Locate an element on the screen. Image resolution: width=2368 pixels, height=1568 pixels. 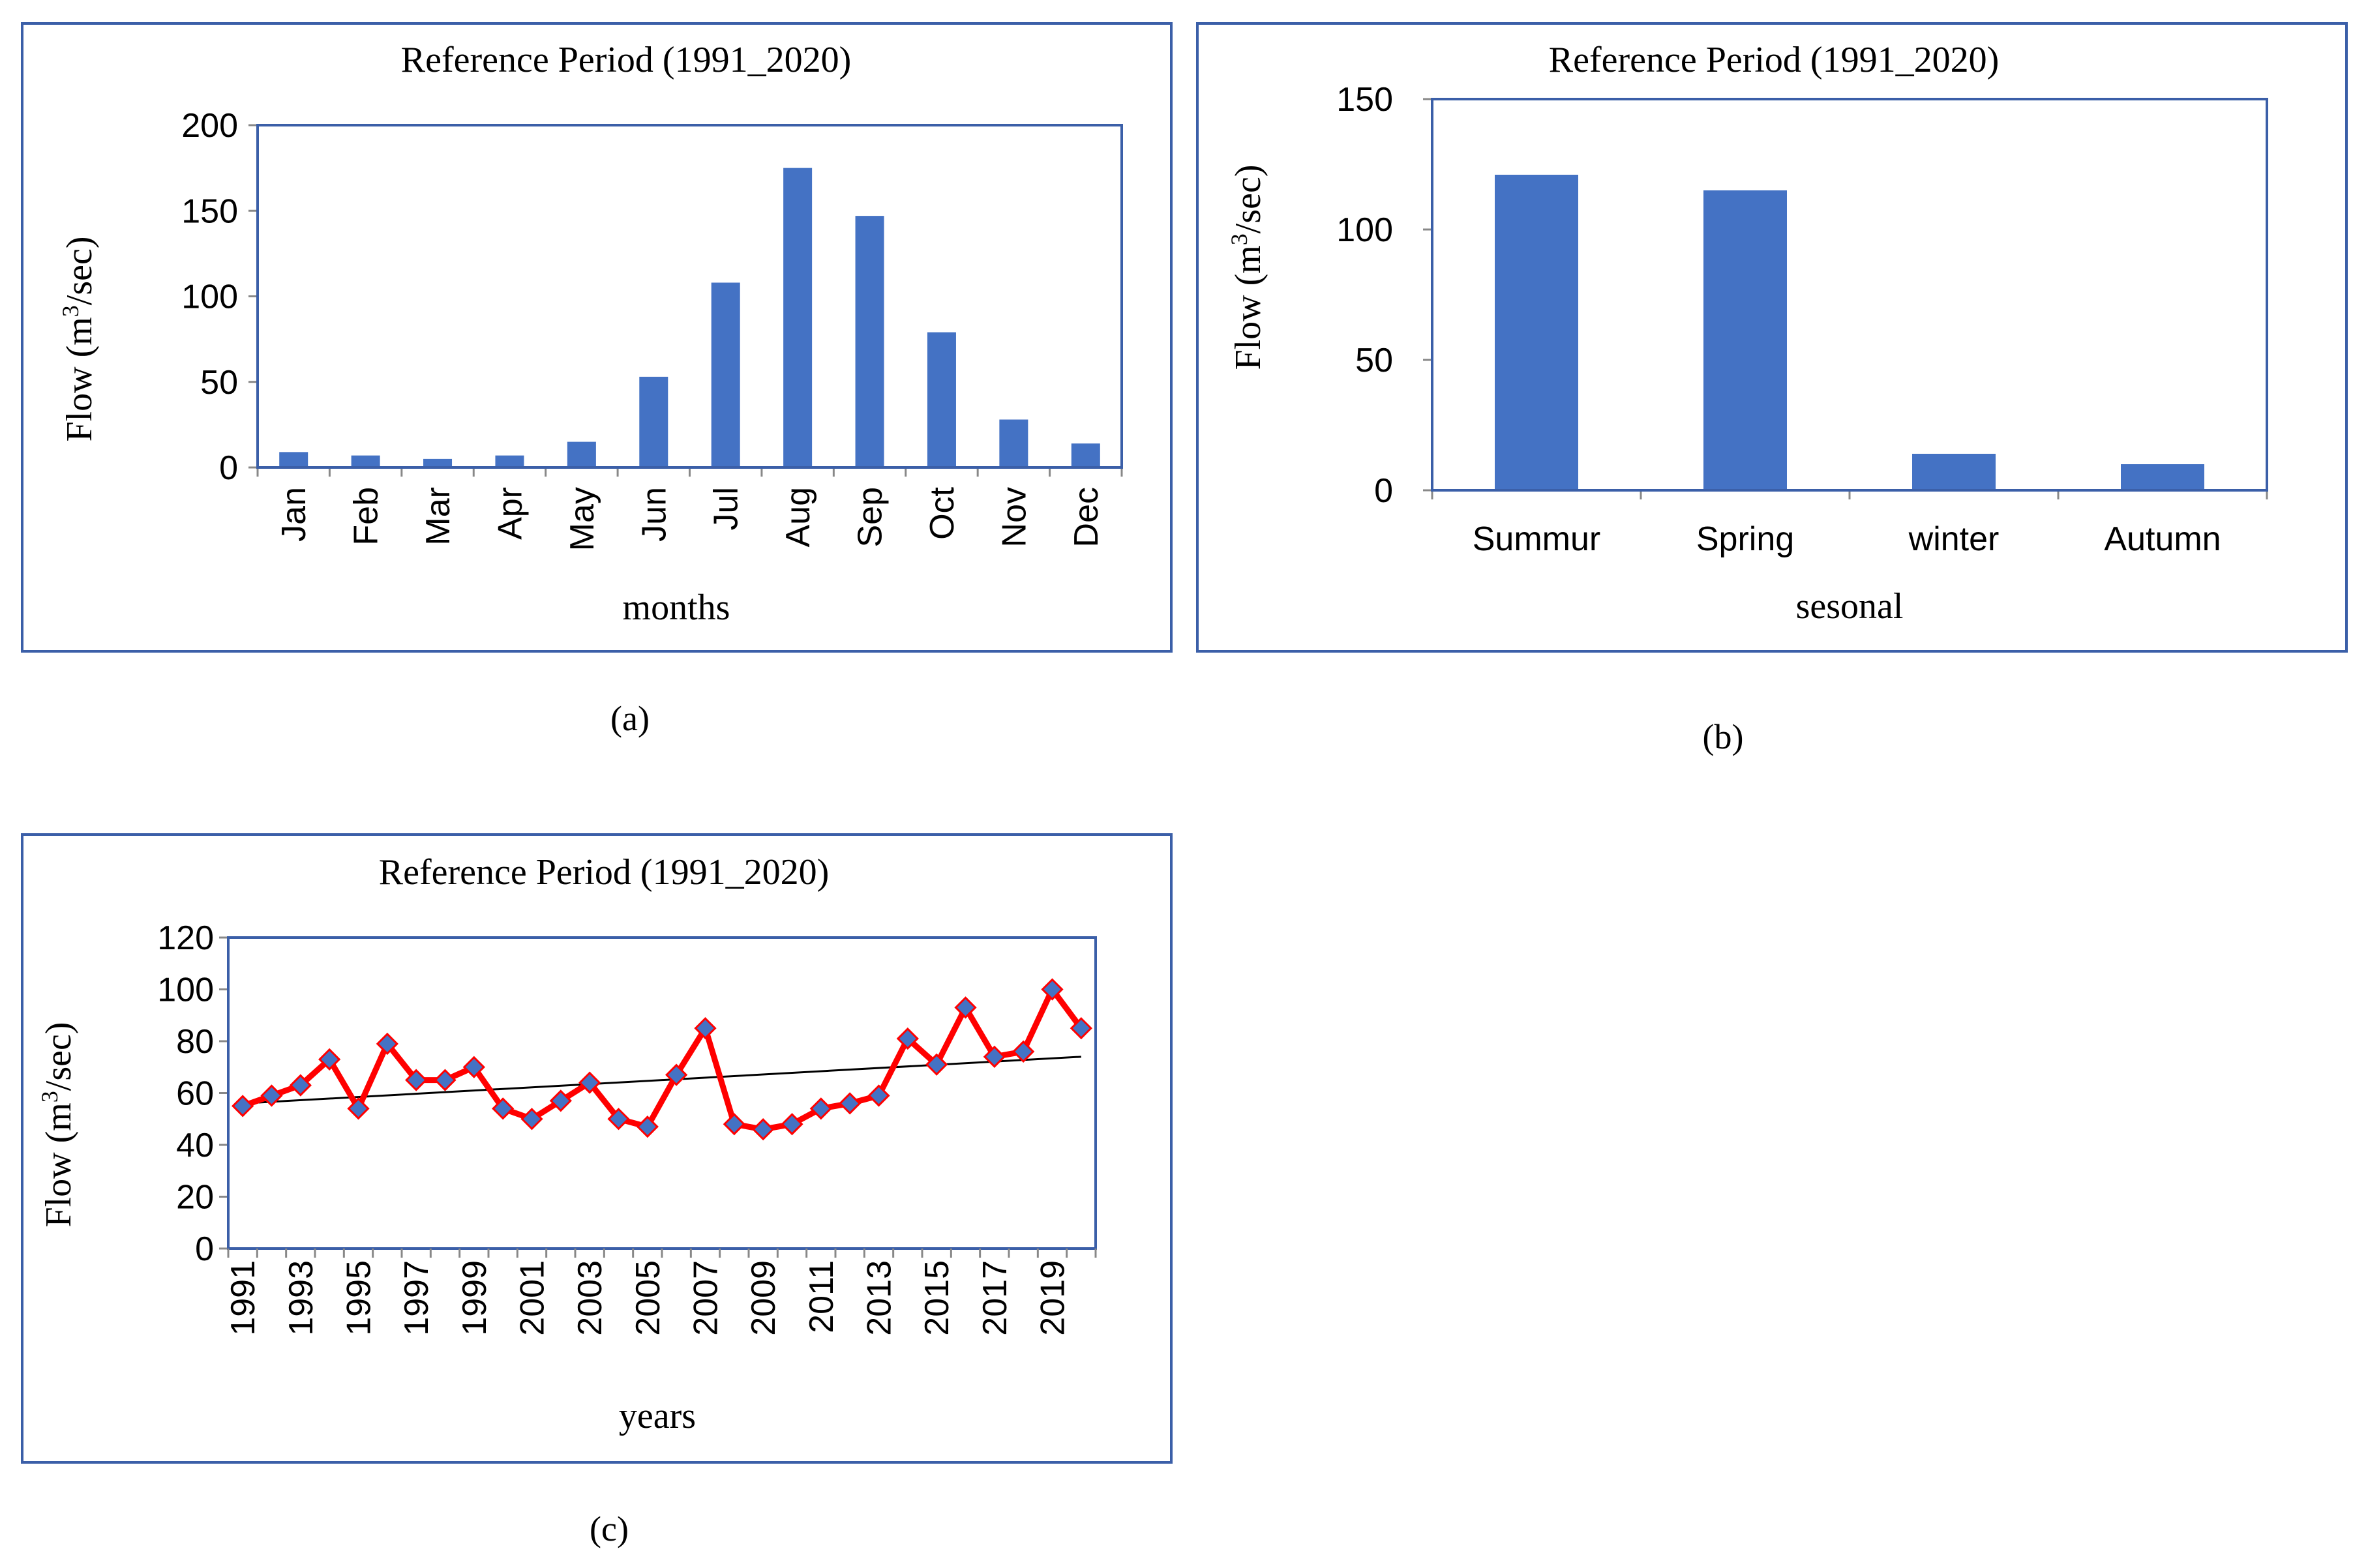
panel-c-series-line is located at coordinates (662, 1059).